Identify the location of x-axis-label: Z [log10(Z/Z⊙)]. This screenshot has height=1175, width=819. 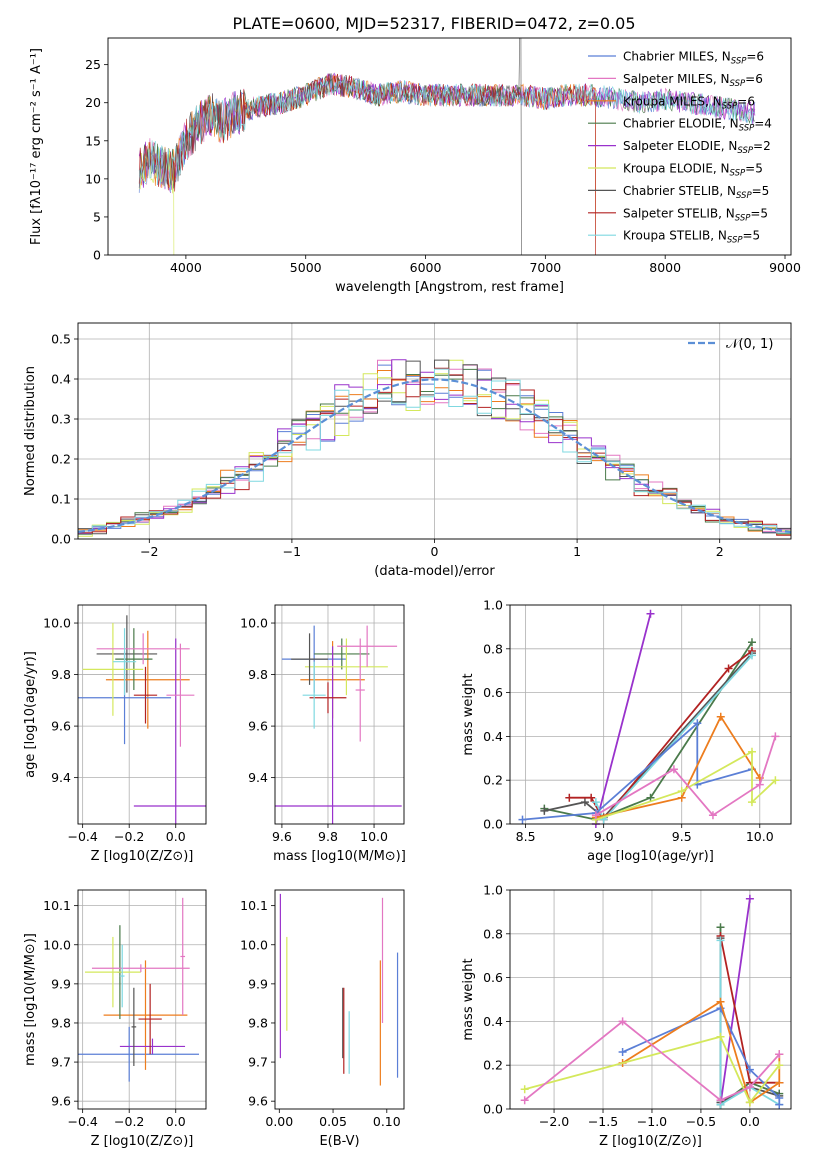
(142, 856).